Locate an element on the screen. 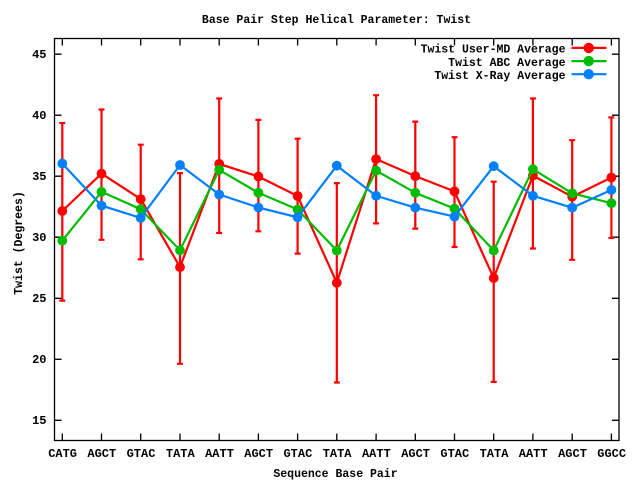  svg-text: 40 is located at coordinates (39, 116).